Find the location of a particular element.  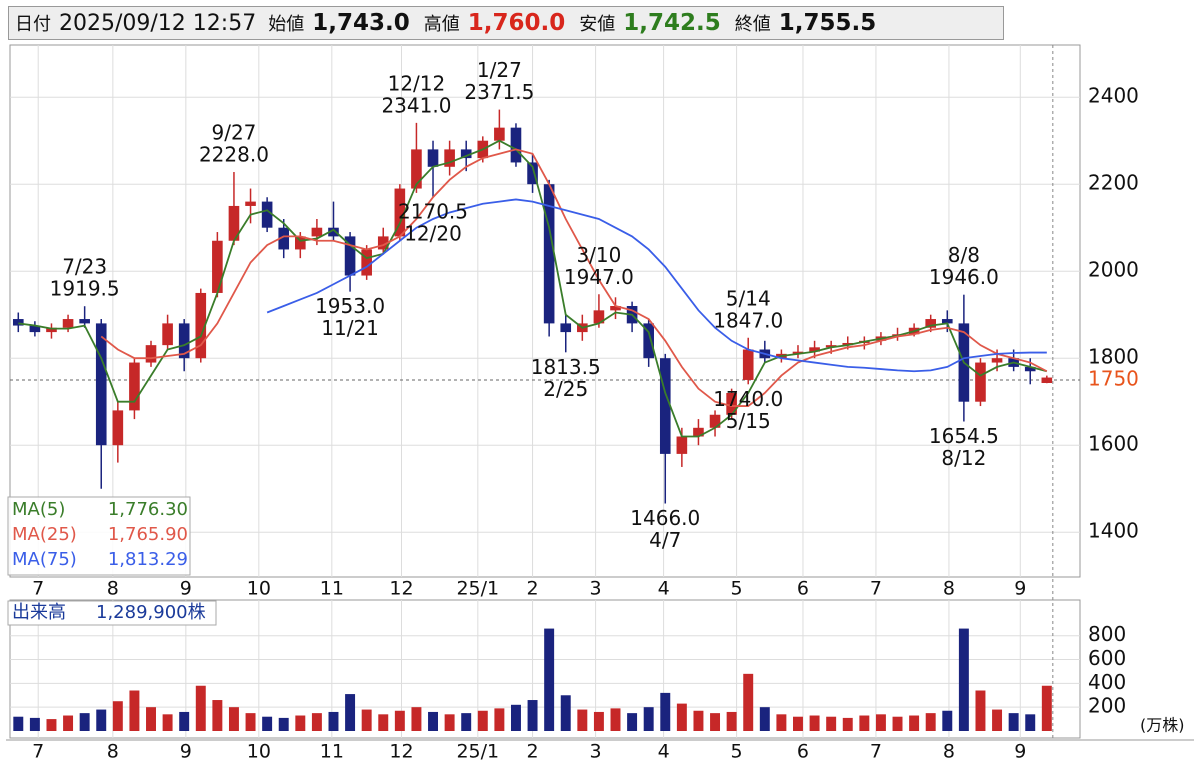

field-value: 1,755.5 is located at coordinates (827, 23).